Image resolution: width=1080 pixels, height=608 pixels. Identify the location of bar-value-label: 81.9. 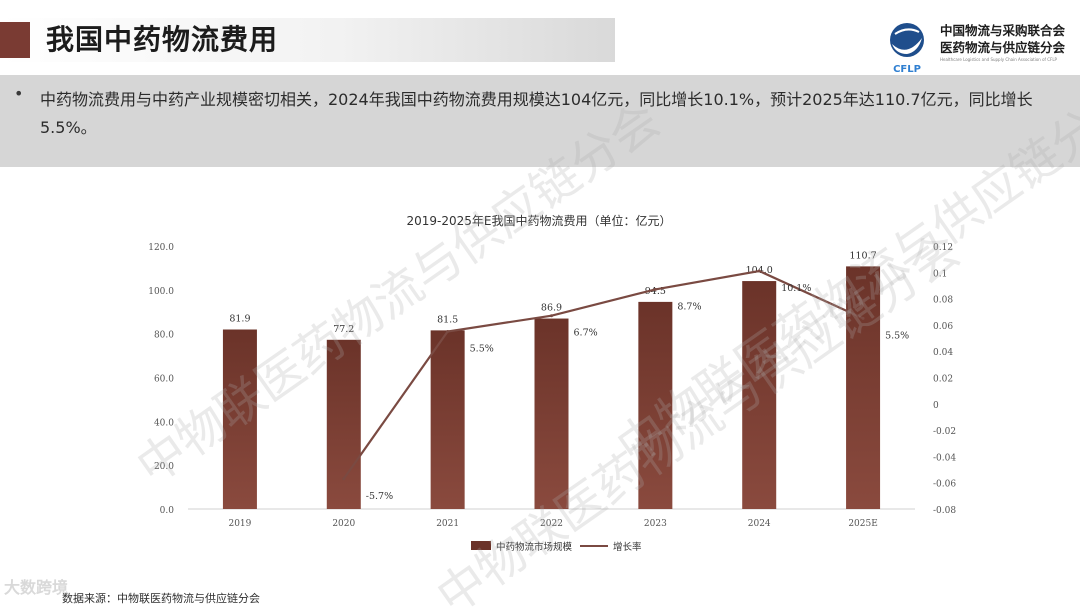
(239, 319).